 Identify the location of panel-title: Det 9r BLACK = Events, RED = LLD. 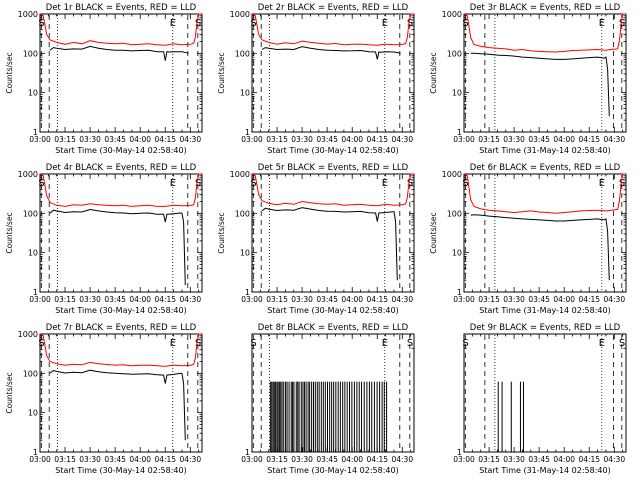
(545, 328).